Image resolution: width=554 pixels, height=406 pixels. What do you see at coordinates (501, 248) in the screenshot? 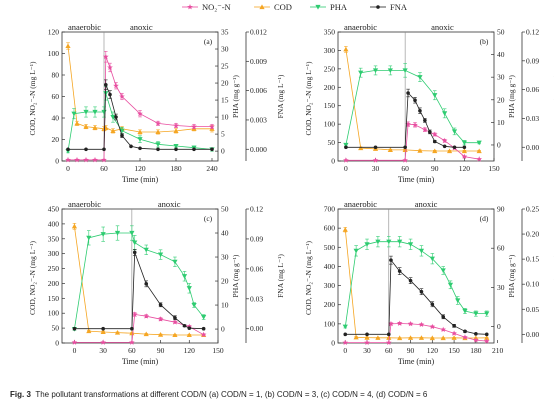
I see `r1-tick-label: 60` at bounding box center [501, 248].